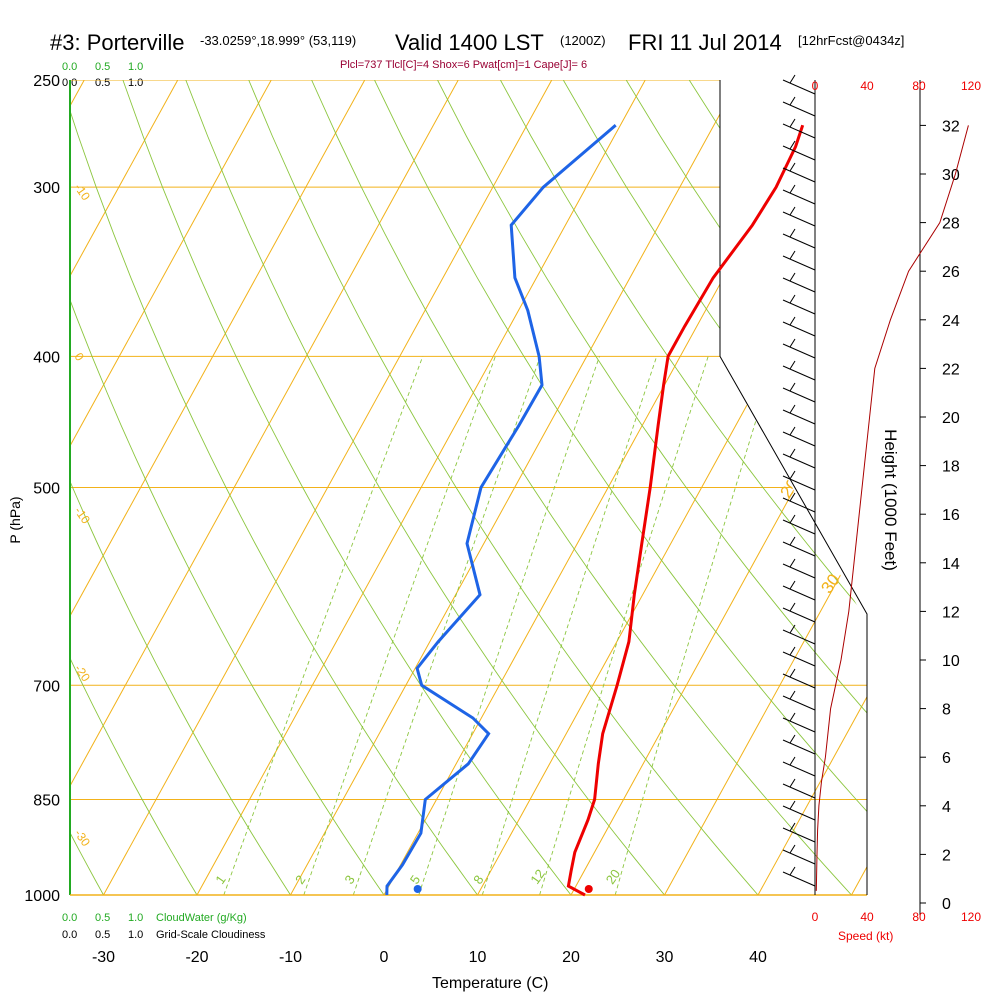  I want to click on temperature-tick-label: 0, so click(384, 957).